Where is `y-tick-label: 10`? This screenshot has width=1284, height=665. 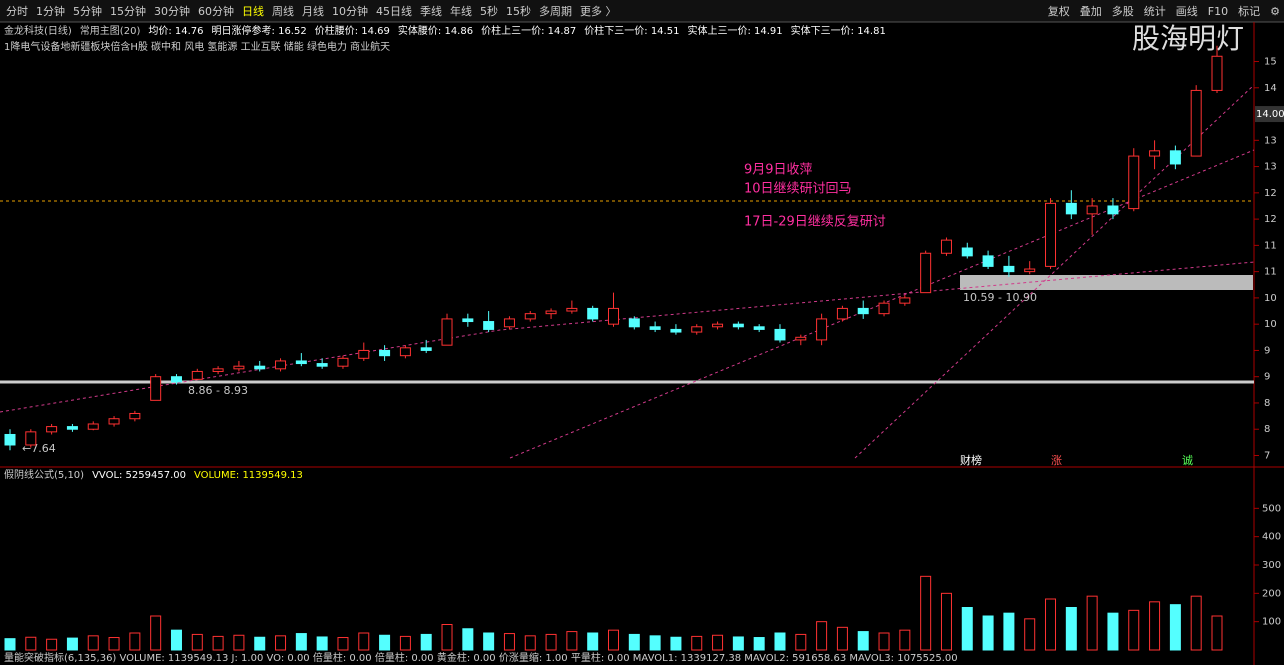
y-tick-label: 10 is located at coordinates (1270, 324).